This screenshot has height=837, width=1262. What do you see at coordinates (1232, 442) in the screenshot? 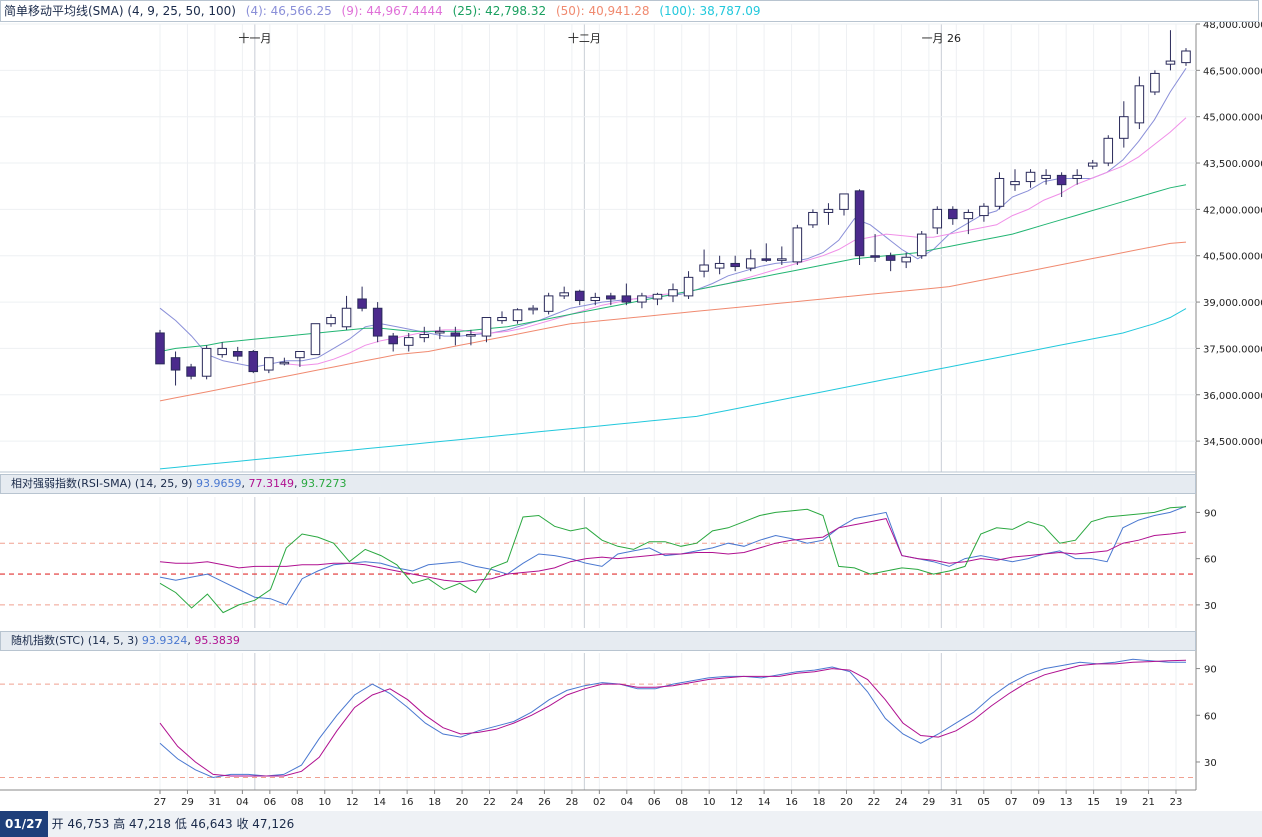
I see `price-tick-label: 34,500.0000` at bounding box center [1232, 442].